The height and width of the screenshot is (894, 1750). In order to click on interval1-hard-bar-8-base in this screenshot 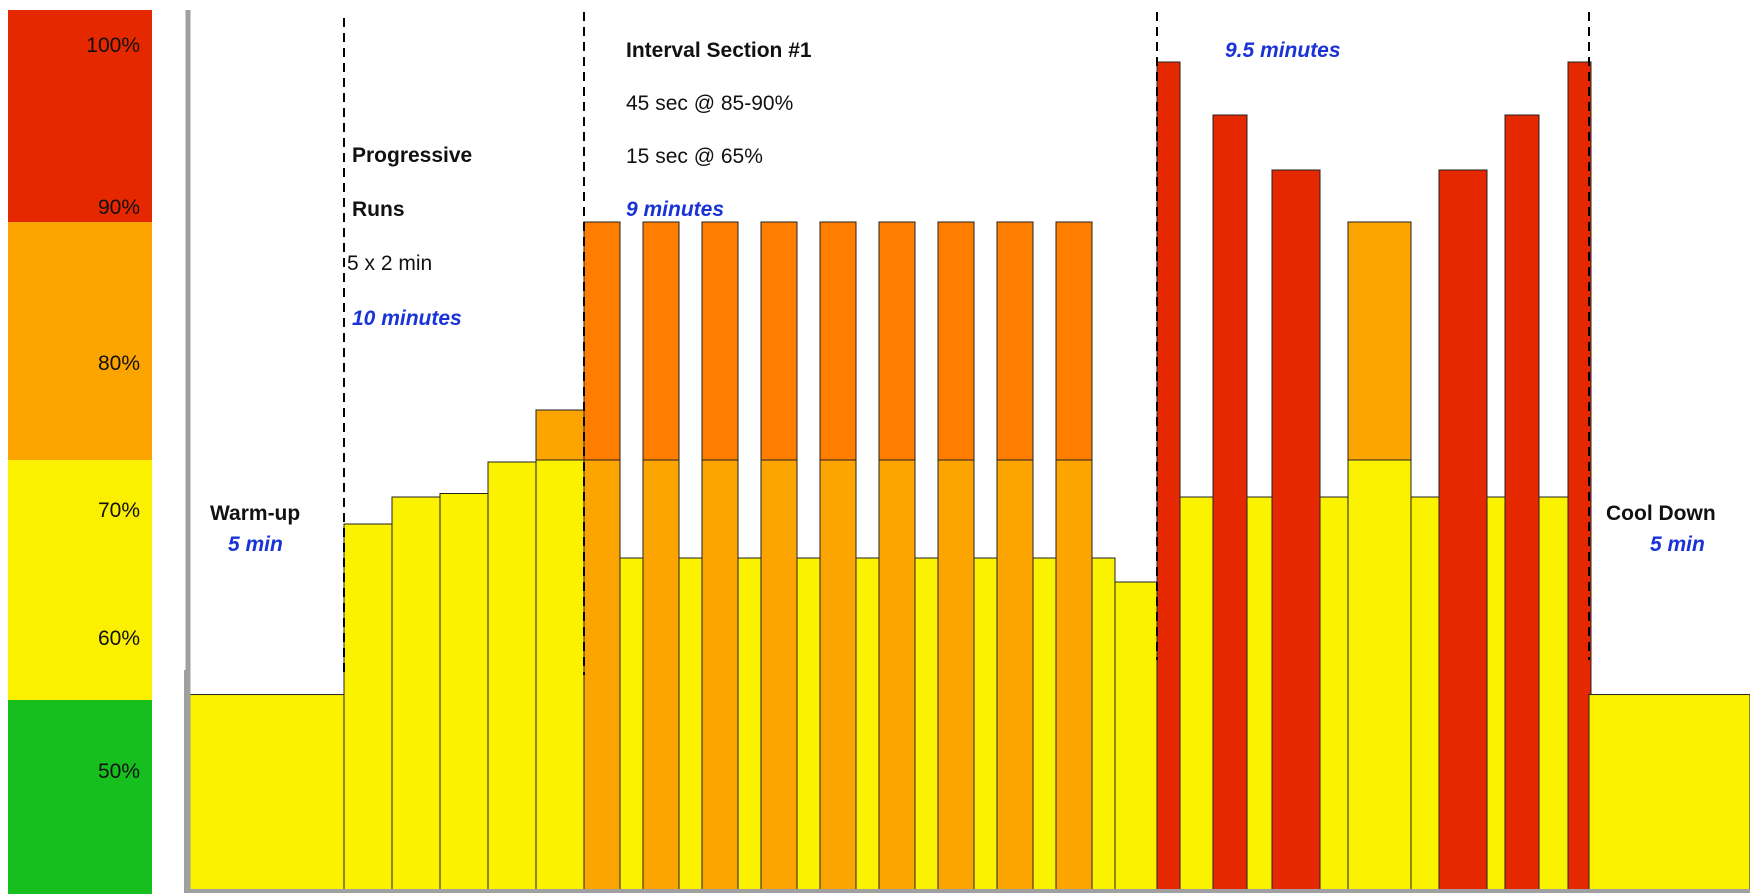, I will do `click(1015, 675)`.